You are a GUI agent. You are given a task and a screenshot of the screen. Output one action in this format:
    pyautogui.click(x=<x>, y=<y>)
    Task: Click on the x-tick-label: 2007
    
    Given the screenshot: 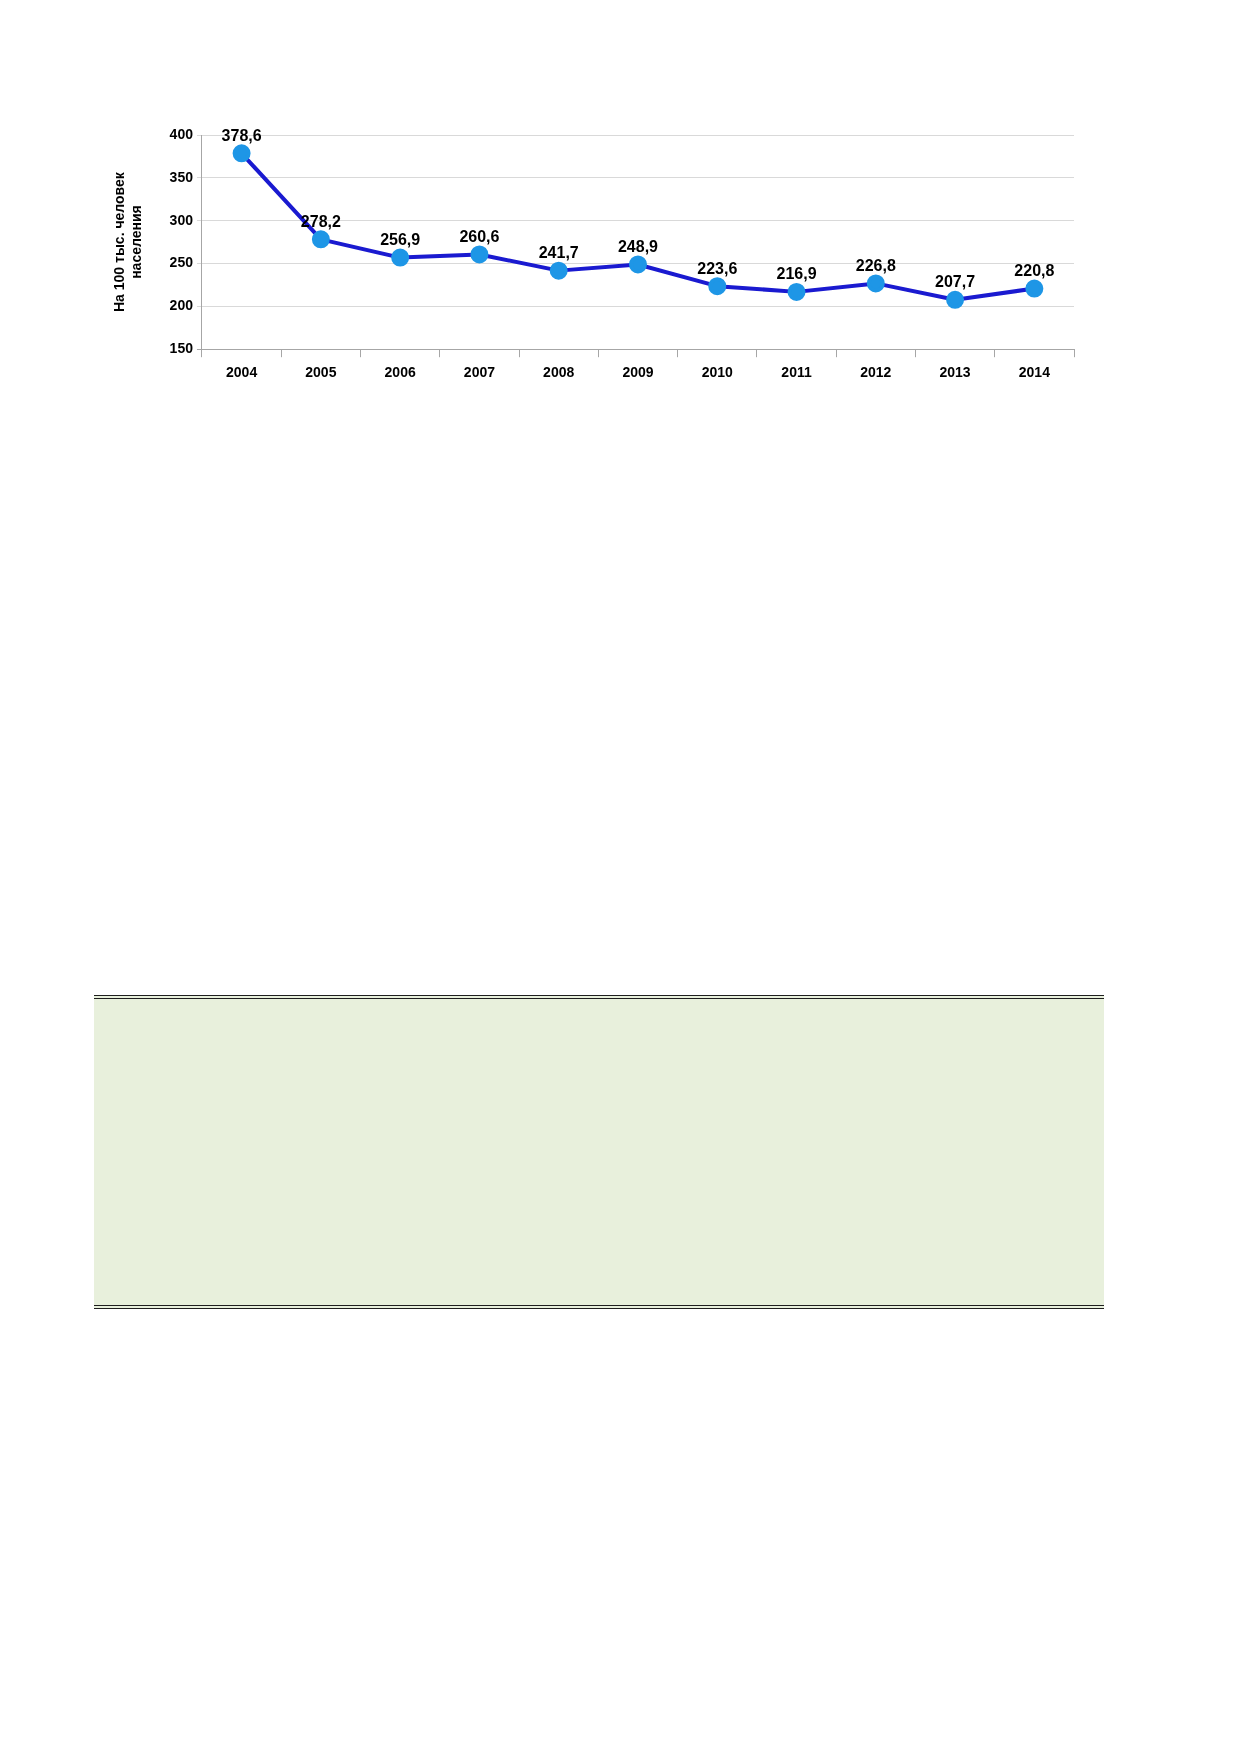 What is the action you would take?
    pyautogui.click(x=479, y=372)
    